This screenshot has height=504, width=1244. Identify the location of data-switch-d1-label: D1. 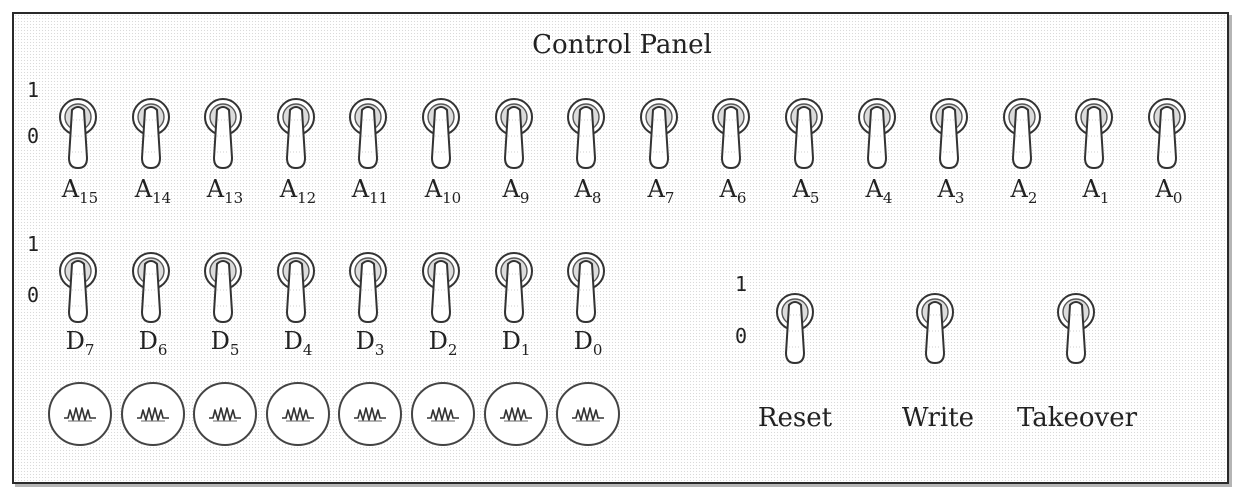
(516, 342).